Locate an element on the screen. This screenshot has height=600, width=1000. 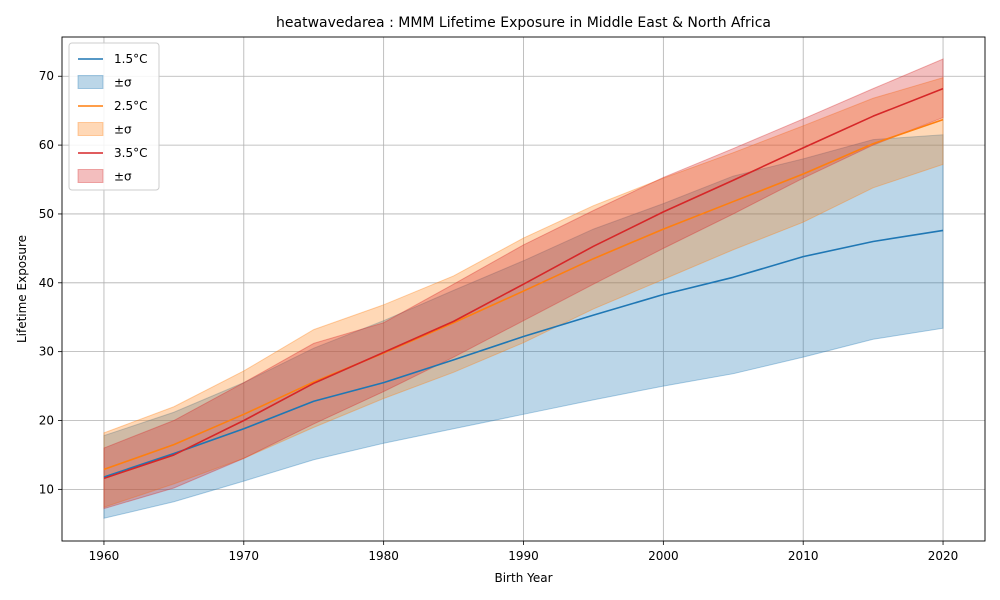
x-tick-label: 2020 is located at coordinates (943, 556).